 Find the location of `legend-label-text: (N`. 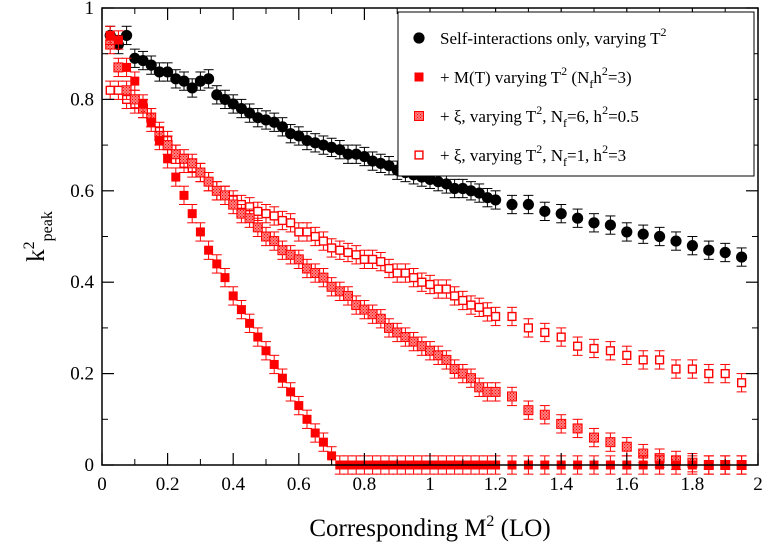

legend-label-text: (N is located at coordinates (578, 77).